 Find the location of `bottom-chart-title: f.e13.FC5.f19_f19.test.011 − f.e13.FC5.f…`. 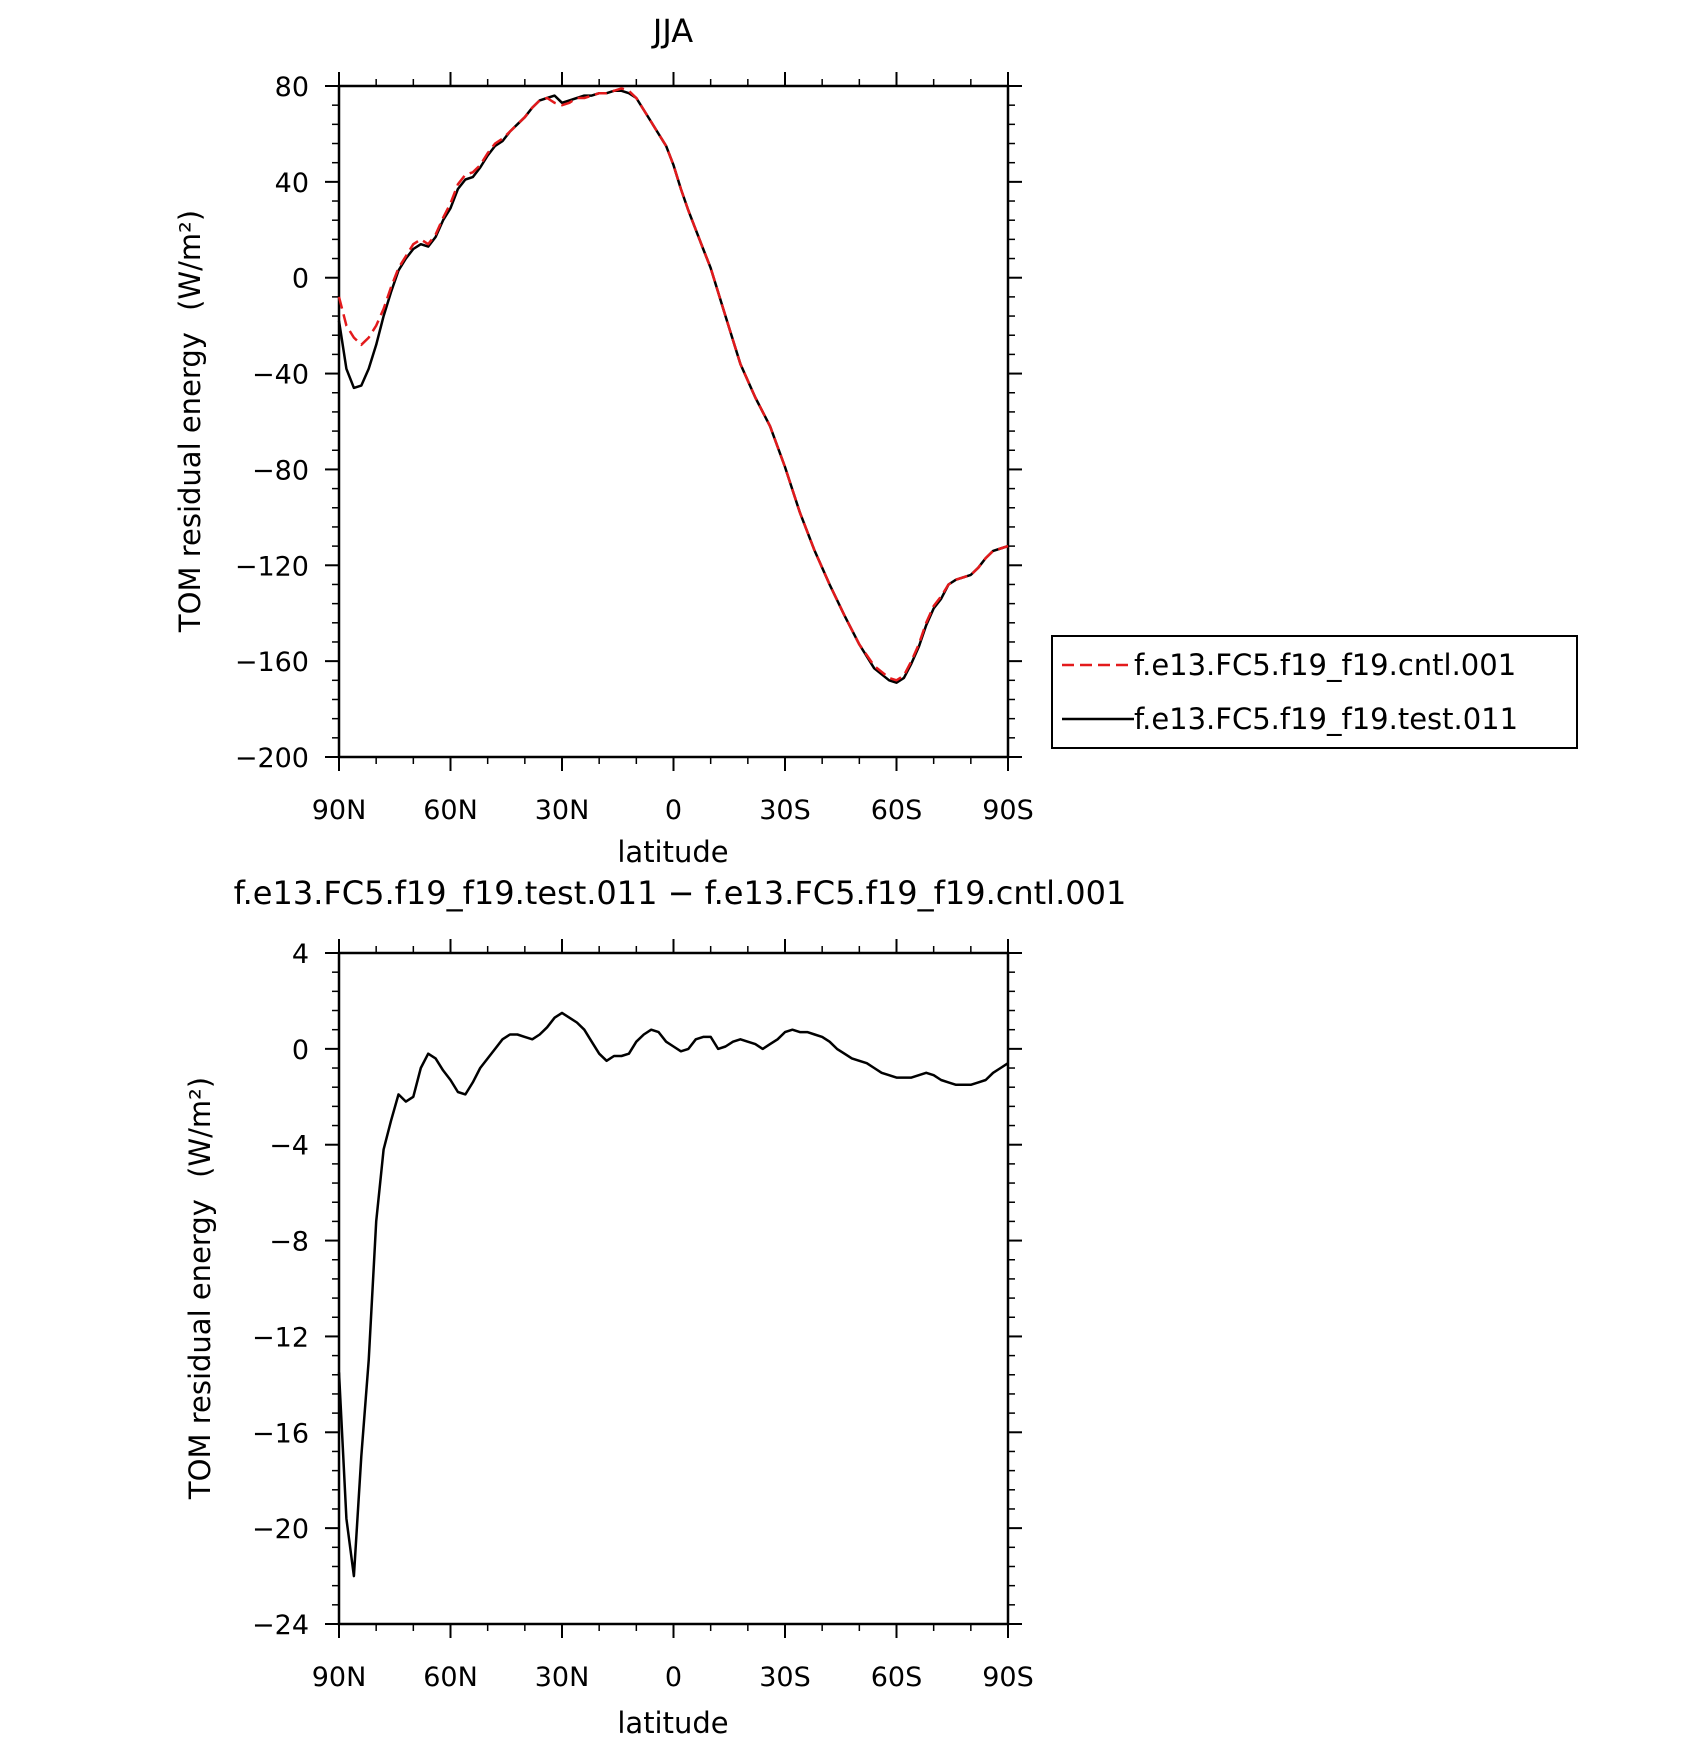

bottom-chart-title: f.e13.FC5.f19_f19.test.011 − f.e13.FC5.f… is located at coordinates (680, 893).